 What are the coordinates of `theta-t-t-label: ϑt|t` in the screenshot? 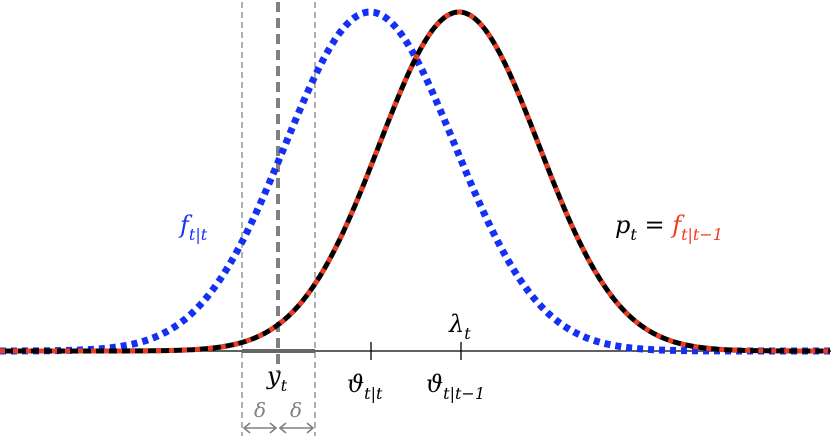 It's located at (365, 386).